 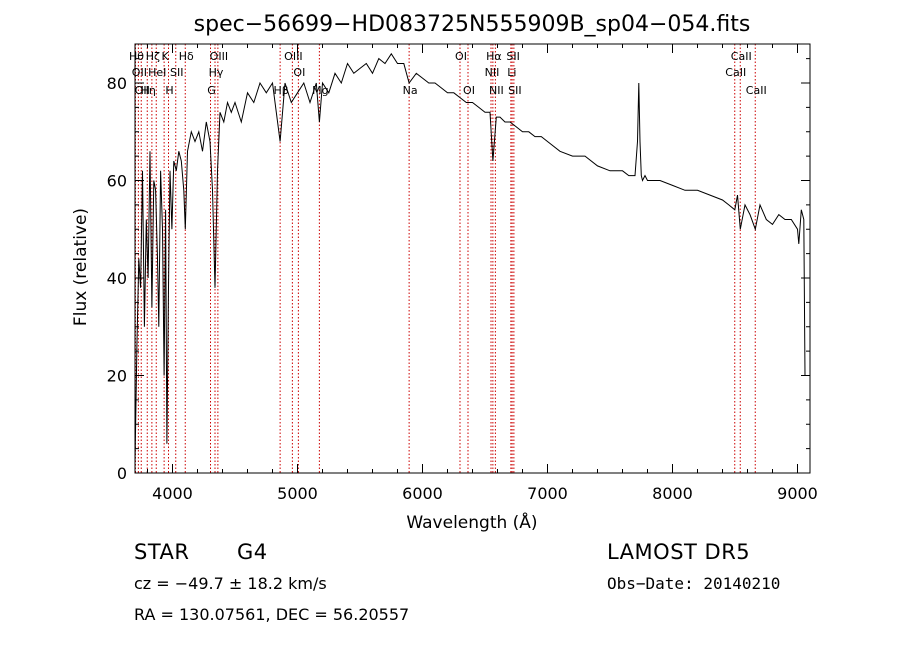 What do you see at coordinates (547, 493) in the screenshot?
I see `x-tick-label: 7000` at bounding box center [547, 493].